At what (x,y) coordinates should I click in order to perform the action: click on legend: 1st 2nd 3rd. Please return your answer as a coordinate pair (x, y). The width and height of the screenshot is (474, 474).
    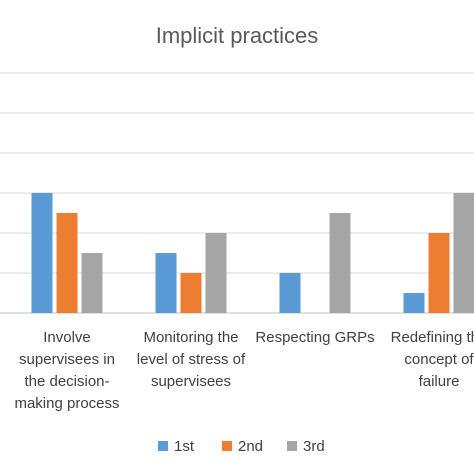
    Looking at the image, I should click on (241, 446).